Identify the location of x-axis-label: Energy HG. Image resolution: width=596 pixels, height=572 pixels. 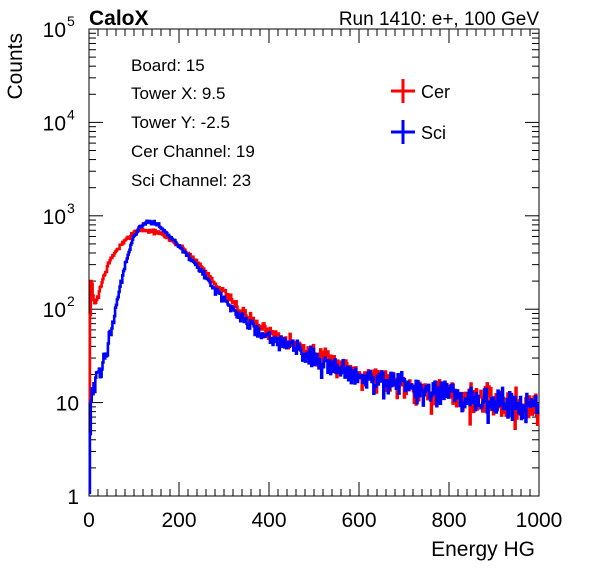
(483, 549).